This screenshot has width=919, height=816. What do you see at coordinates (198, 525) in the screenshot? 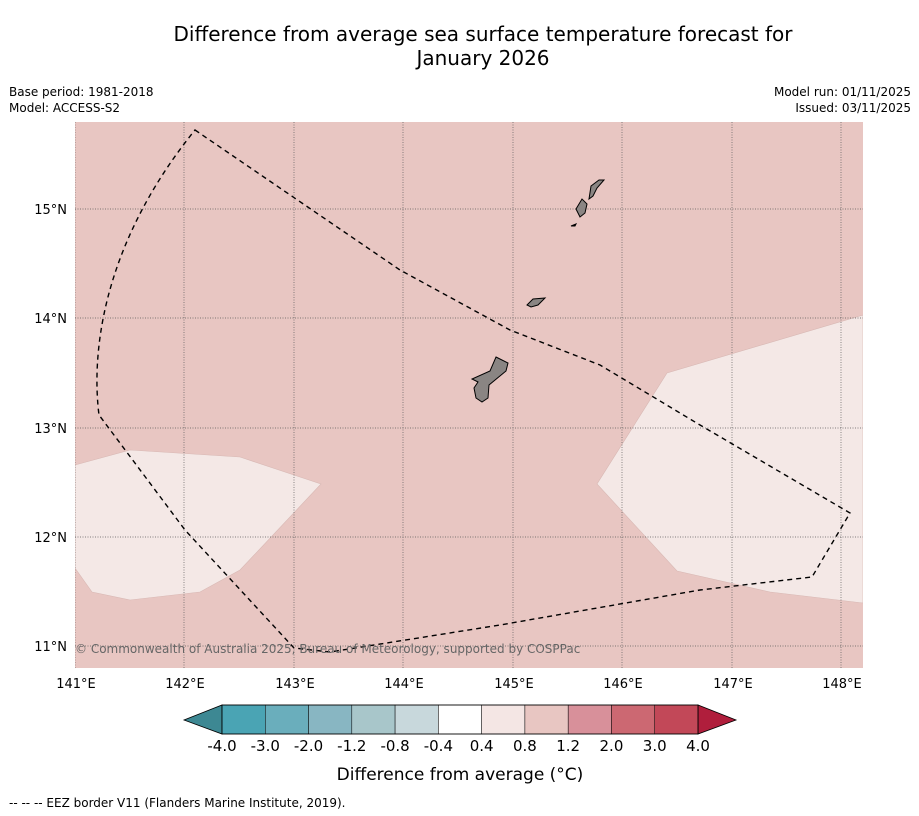
I see `anomaly-region-west` at bounding box center [198, 525].